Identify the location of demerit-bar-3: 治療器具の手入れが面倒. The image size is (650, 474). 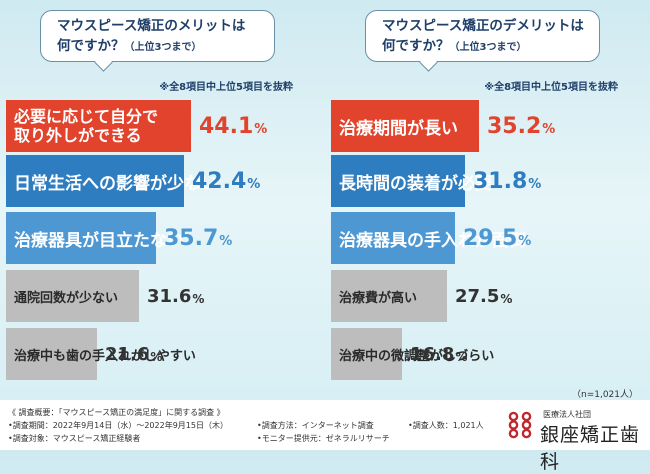
(428, 238).